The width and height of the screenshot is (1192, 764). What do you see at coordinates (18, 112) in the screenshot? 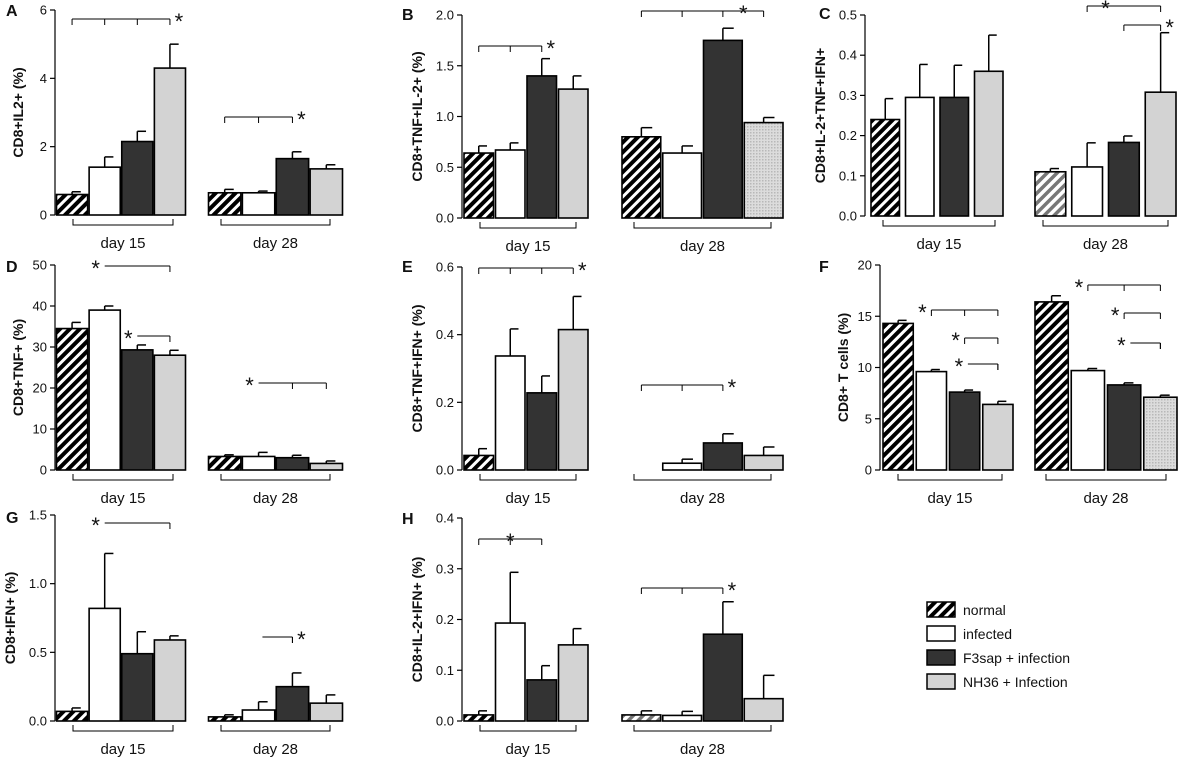
I see `y-axis-label: CD8+IL2+ (%)` at bounding box center [18, 112].